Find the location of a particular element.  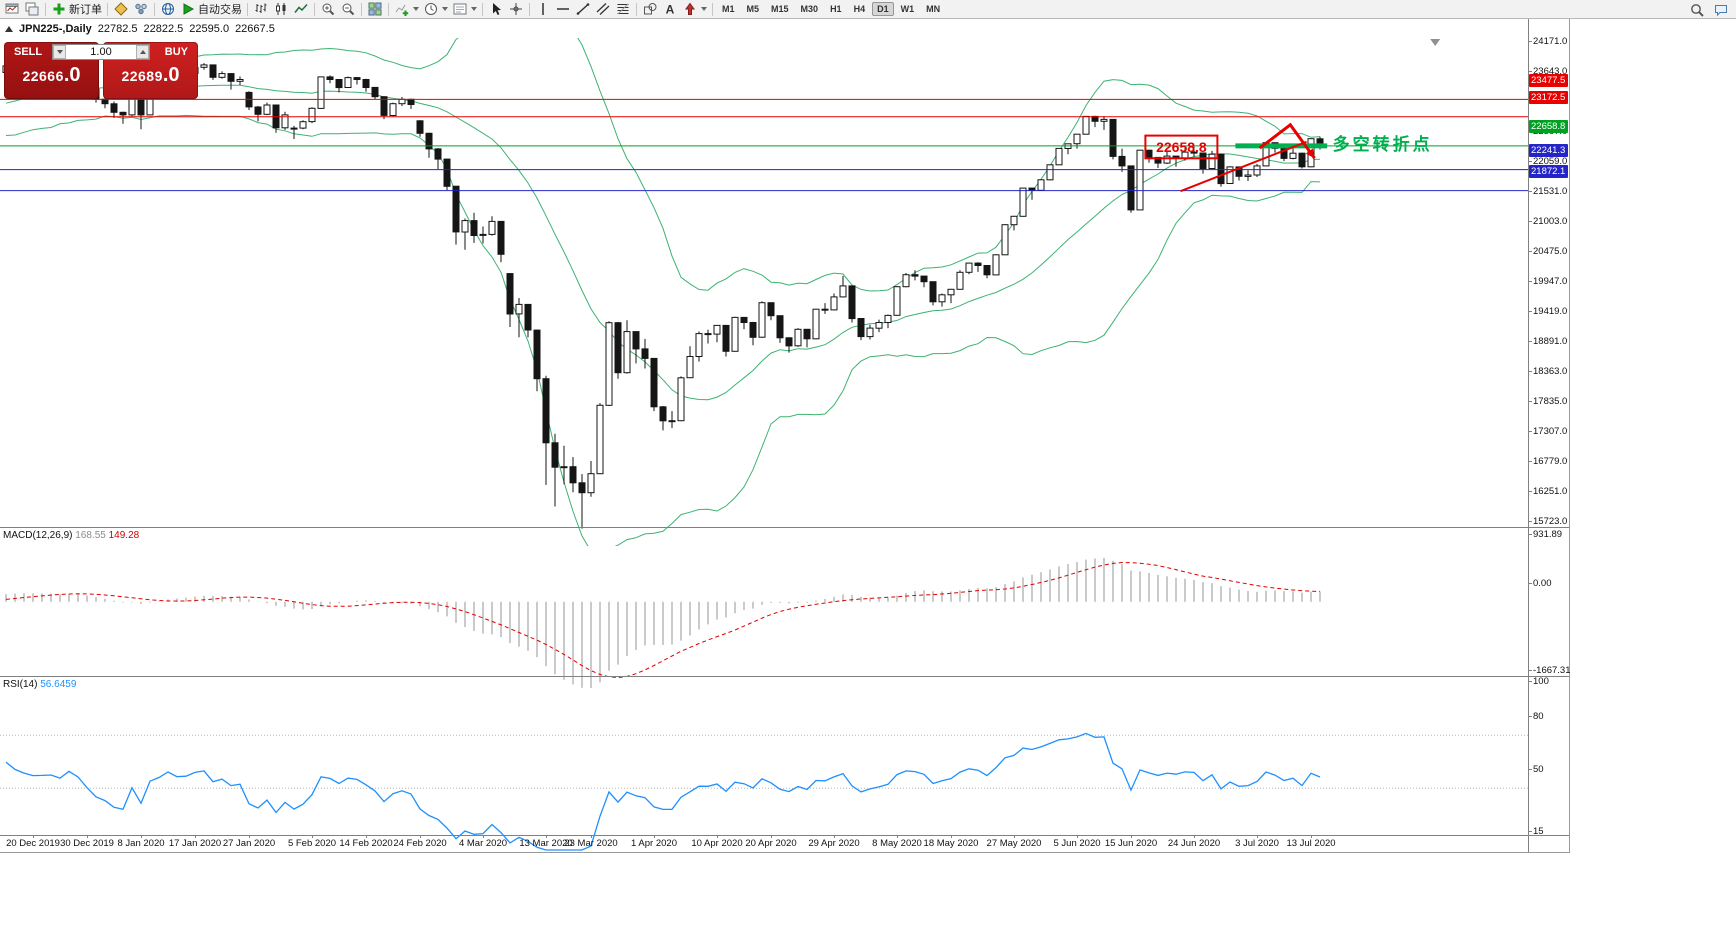

hline-icon is located at coordinates (563, 9).